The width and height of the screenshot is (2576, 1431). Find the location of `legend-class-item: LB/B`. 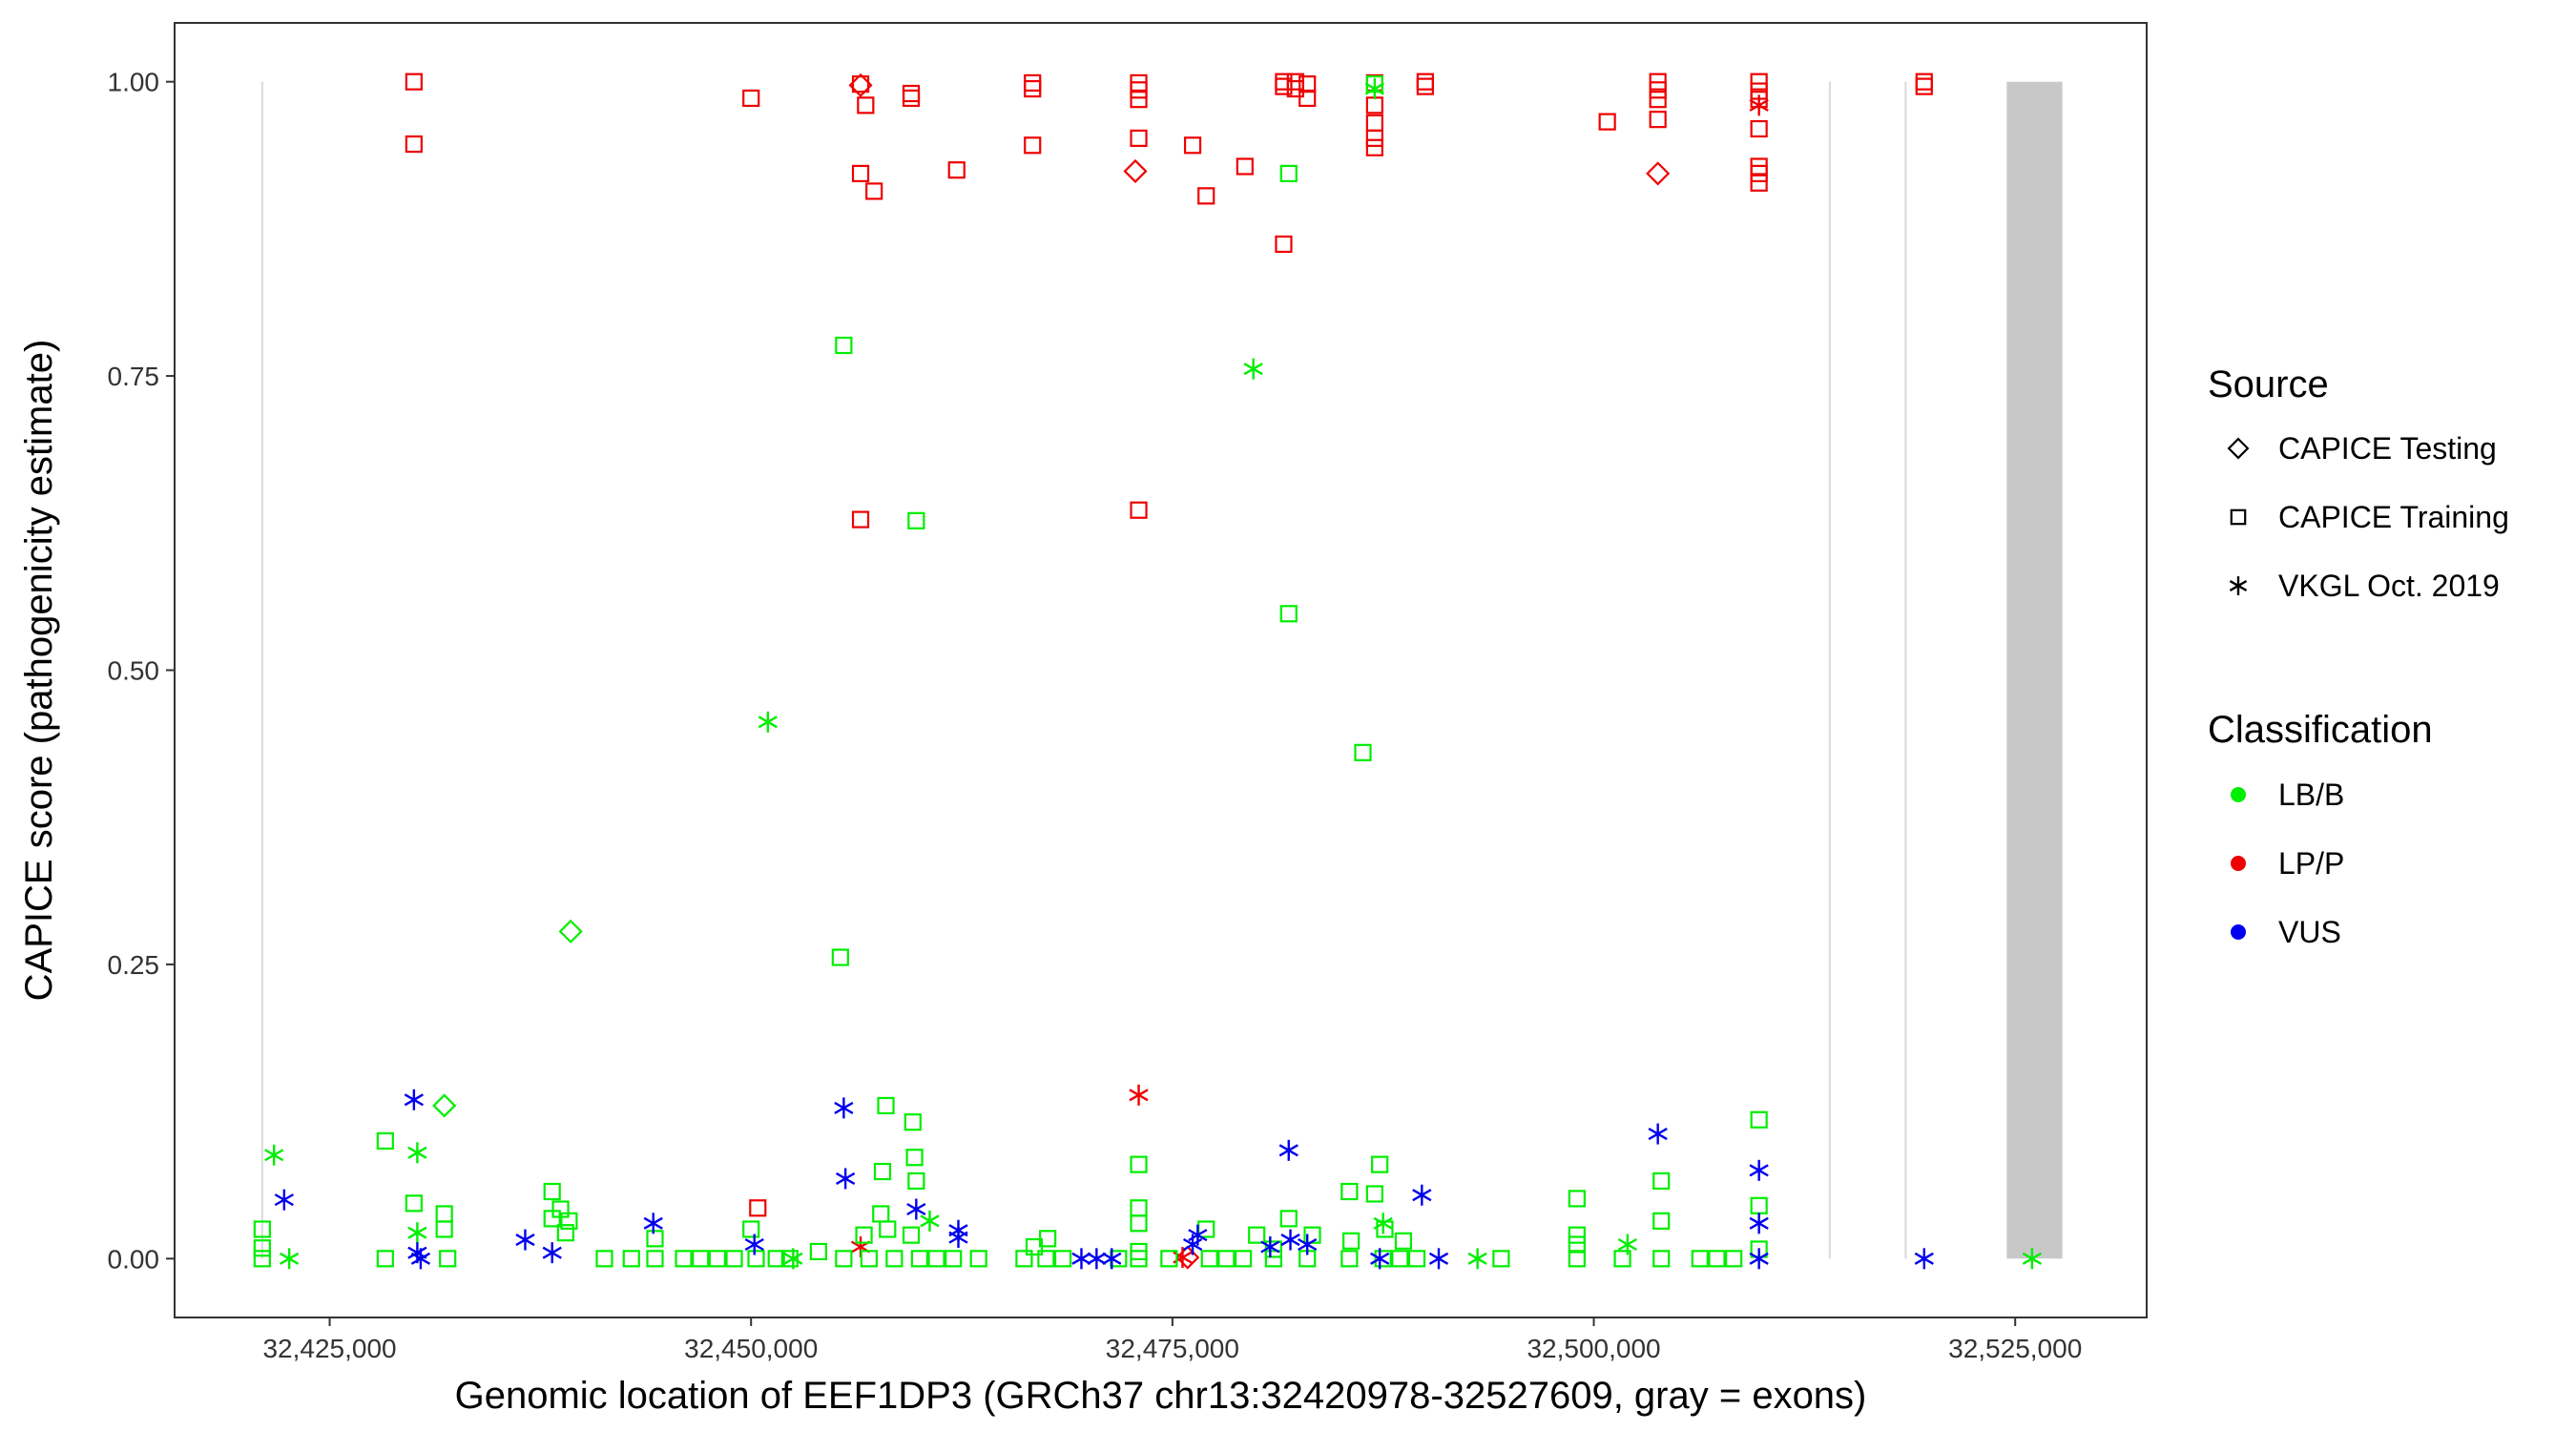

legend-class-item: LB/B is located at coordinates (2287, 795).